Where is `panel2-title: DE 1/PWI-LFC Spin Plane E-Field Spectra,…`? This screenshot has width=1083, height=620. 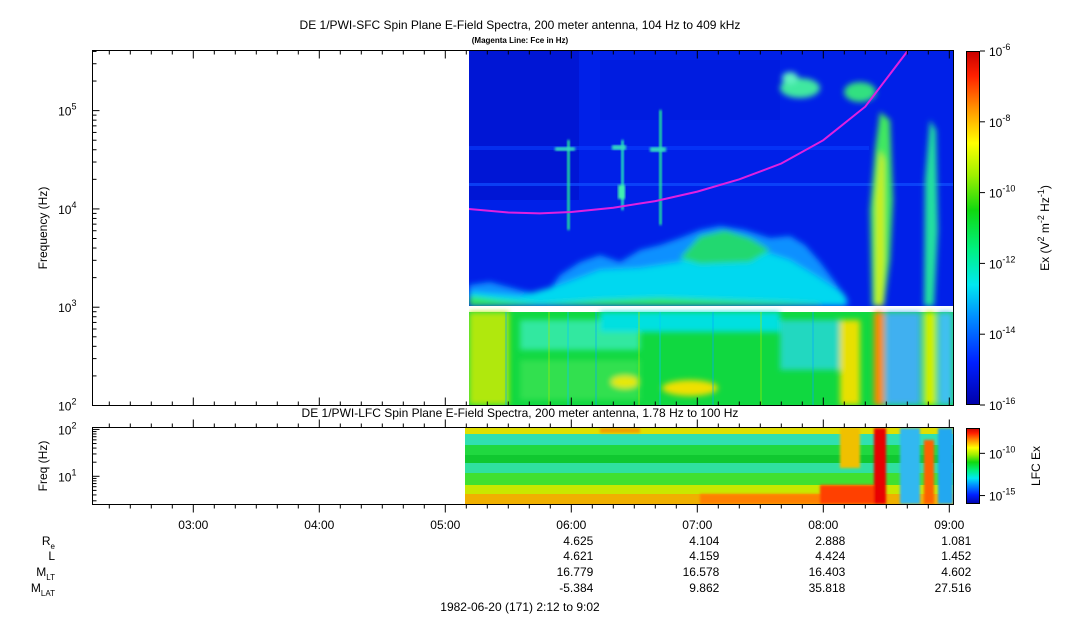 panel2-title: DE 1/PWI-LFC Spin Plane E-Field Spectra,… is located at coordinates (520, 413).